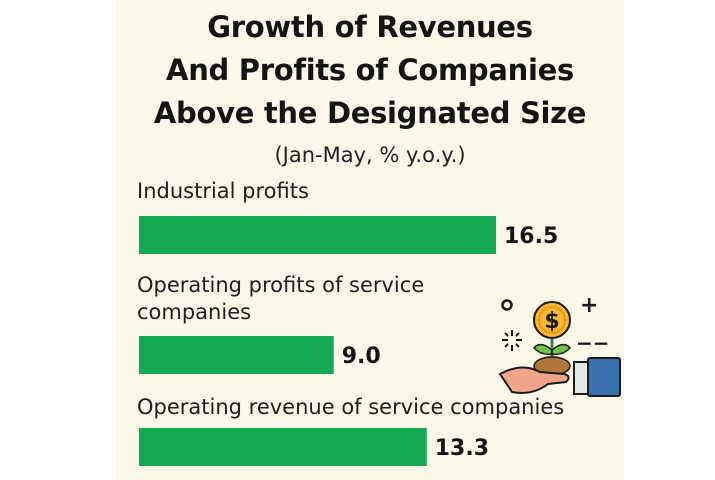 The height and width of the screenshot is (480, 715). What do you see at coordinates (462, 448) in the screenshot?
I see `value-label-3: 13.3` at bounding box center [462, 448].